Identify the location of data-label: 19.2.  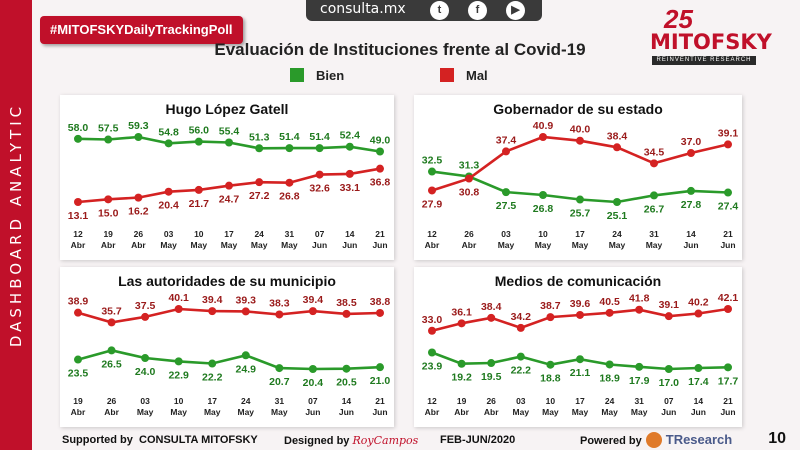
(461, 378).